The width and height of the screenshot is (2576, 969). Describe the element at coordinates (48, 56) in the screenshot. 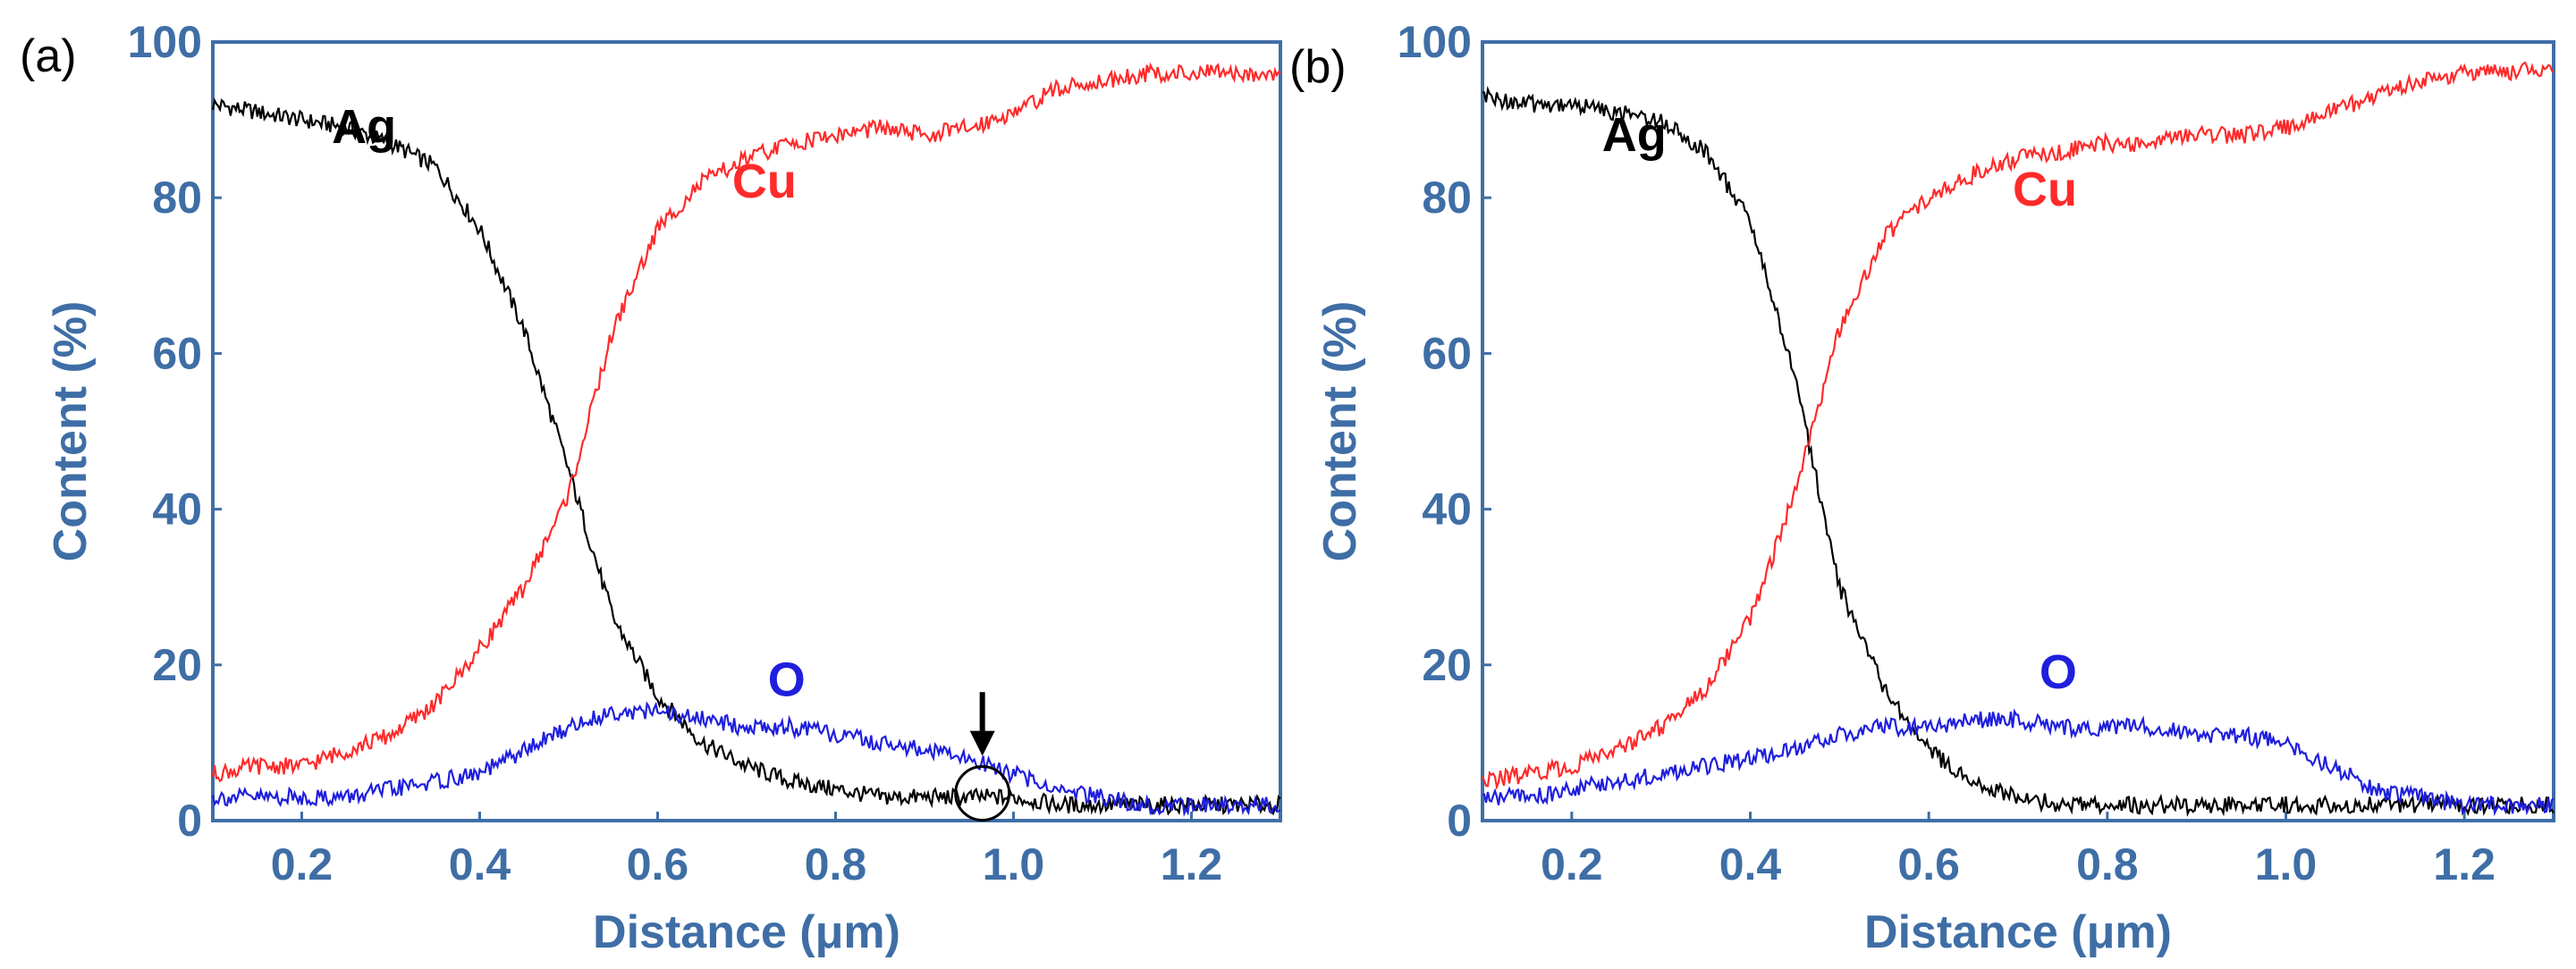

I see `panel-label: (a)` at that location.